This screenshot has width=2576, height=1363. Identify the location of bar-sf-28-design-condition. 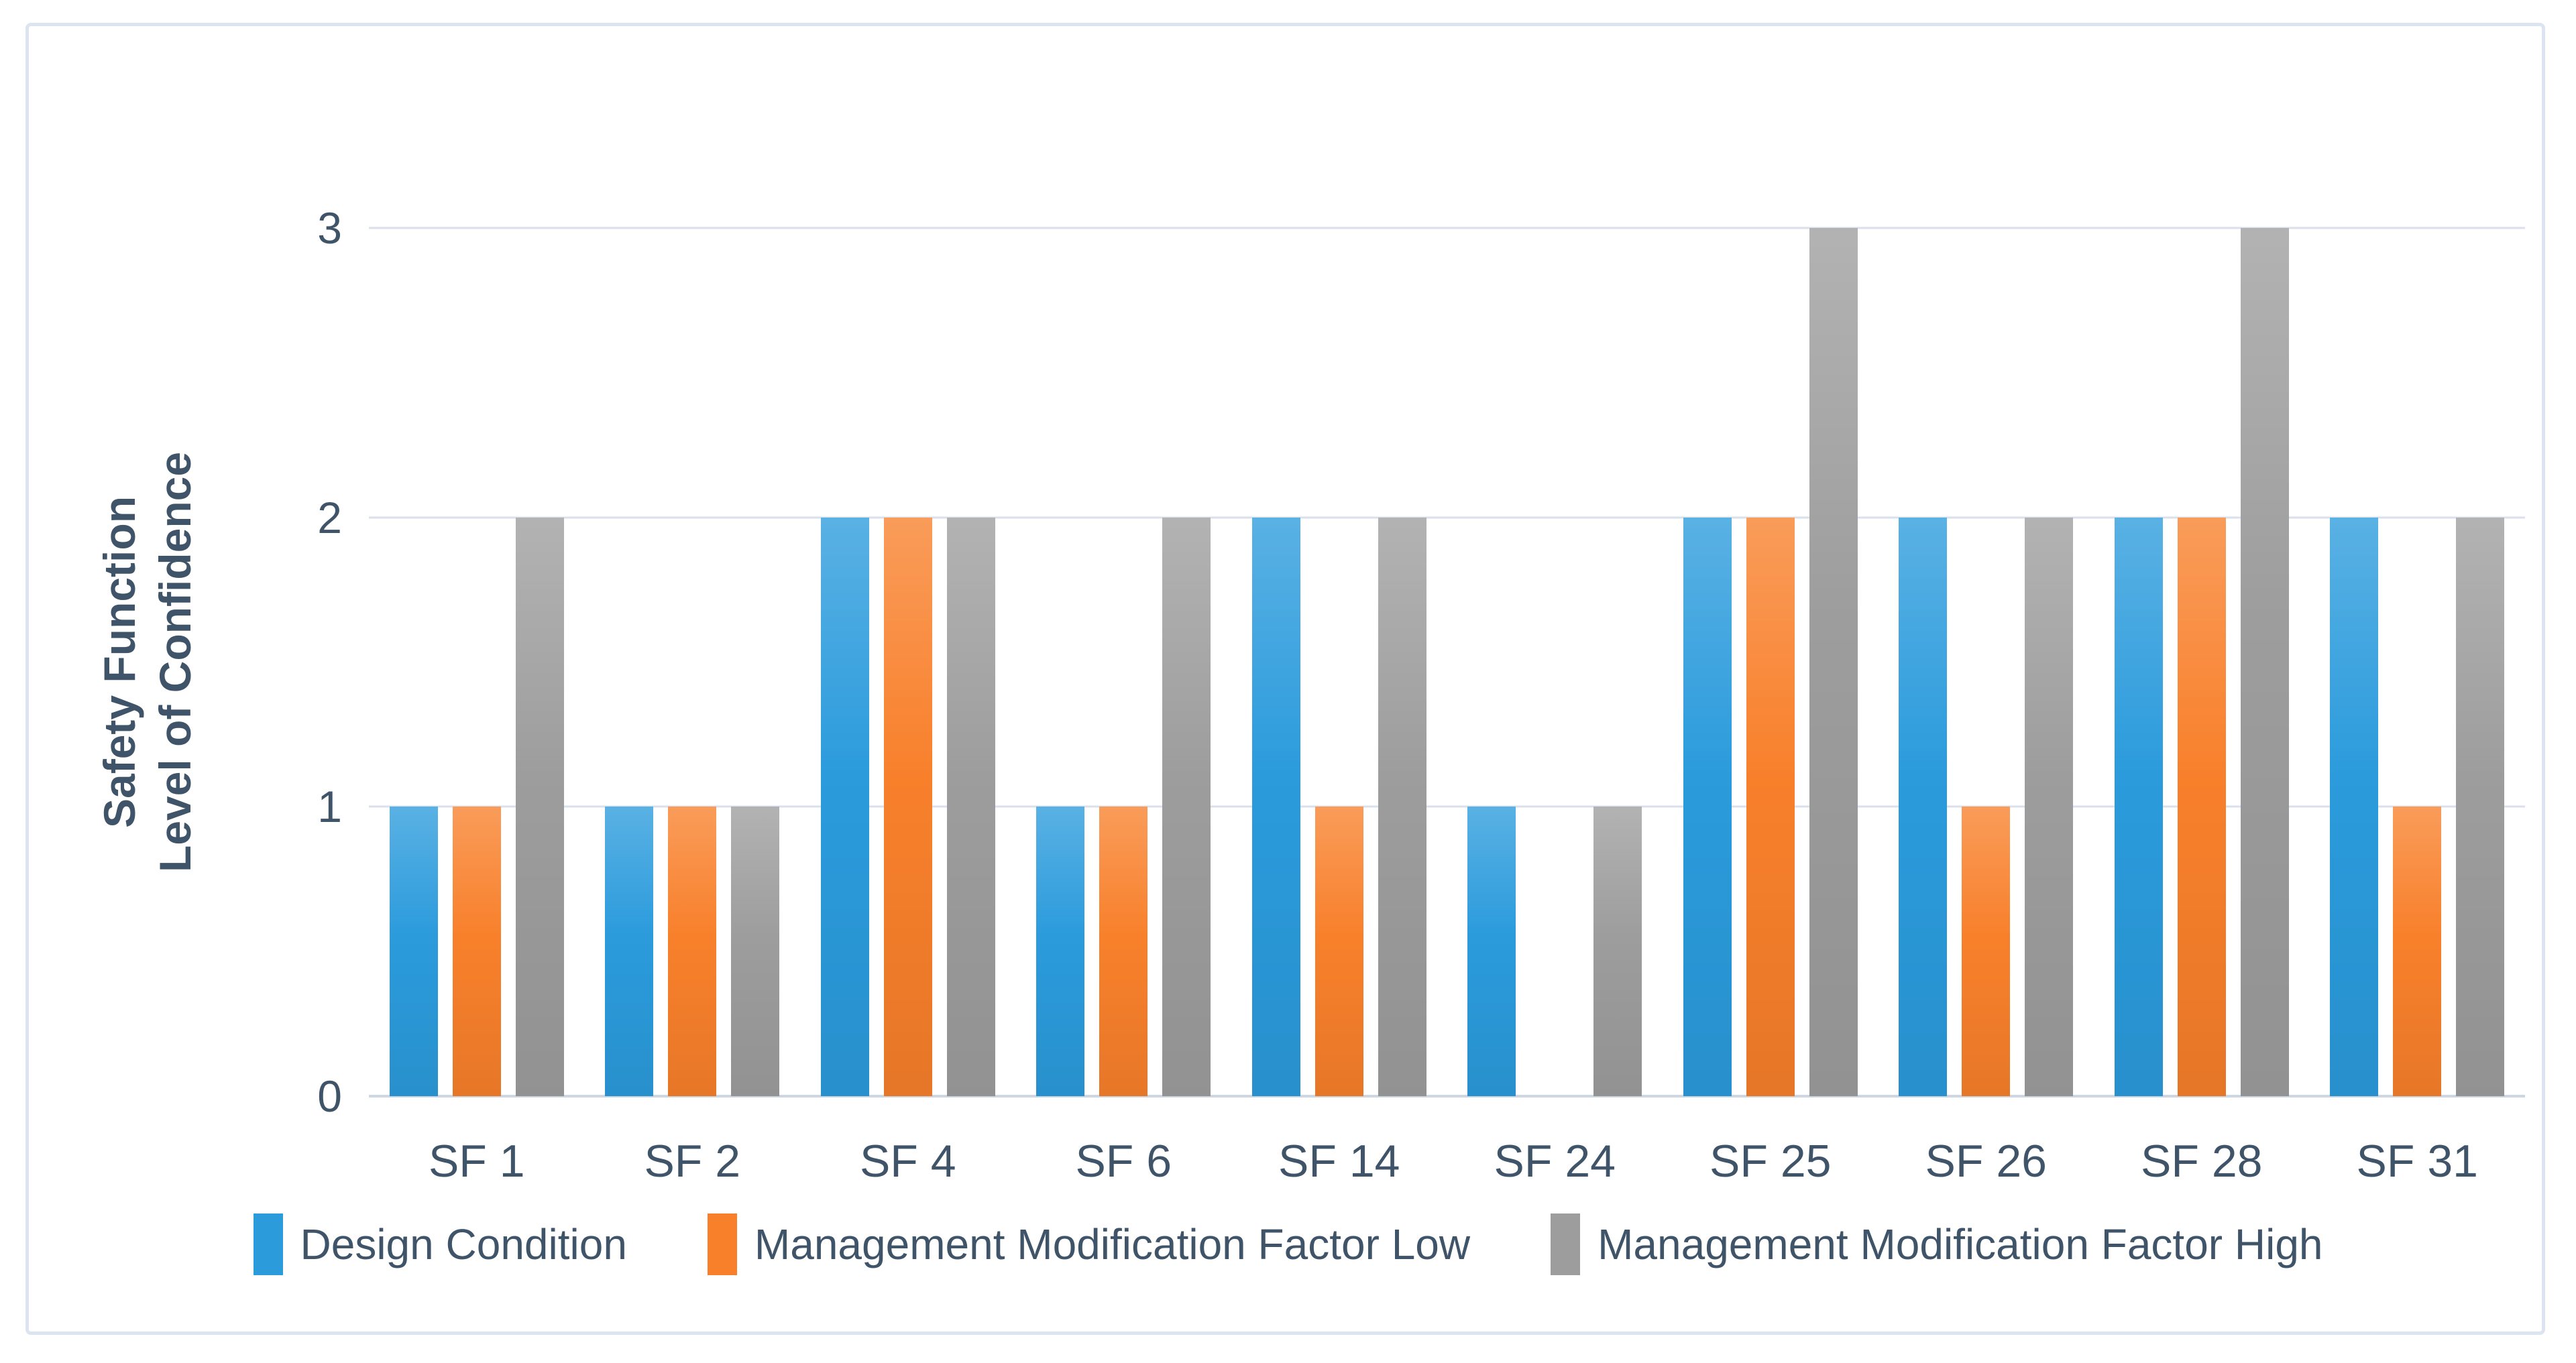
(2138, 806).